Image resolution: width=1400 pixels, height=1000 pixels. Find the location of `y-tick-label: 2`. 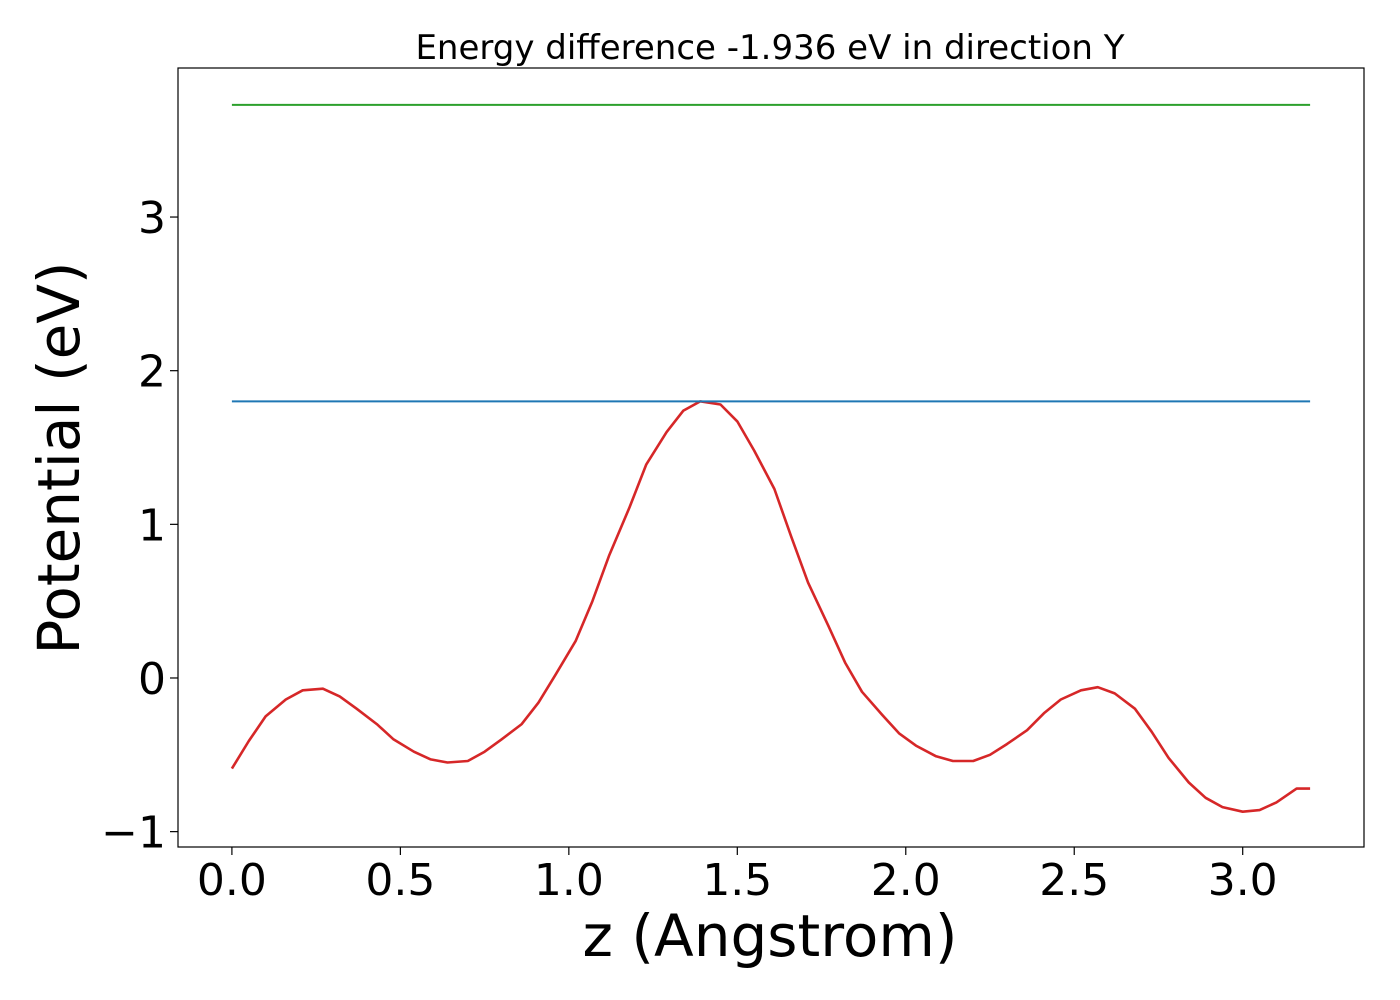

y-tick-label: 2 is located at coordinates (152, 372).